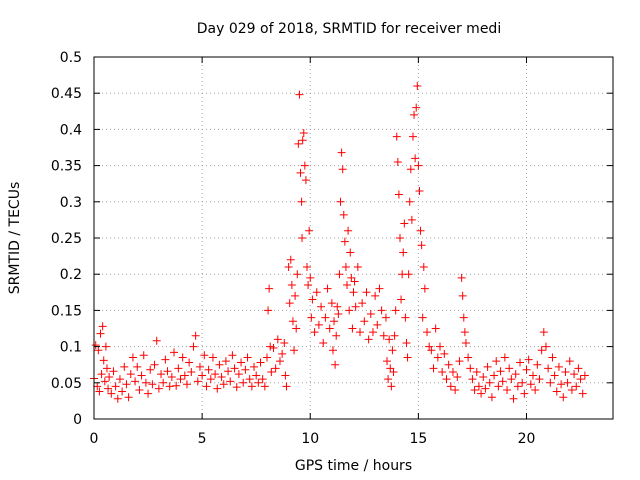  Describe the element at coordinates (71, 203) in the screenshot. I see `y-tick-label: 0.3` at that location.